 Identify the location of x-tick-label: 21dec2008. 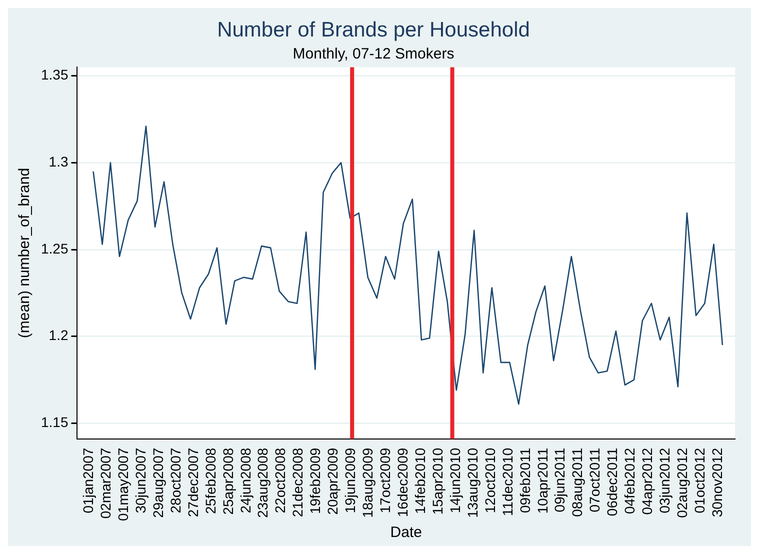
(298, 483).